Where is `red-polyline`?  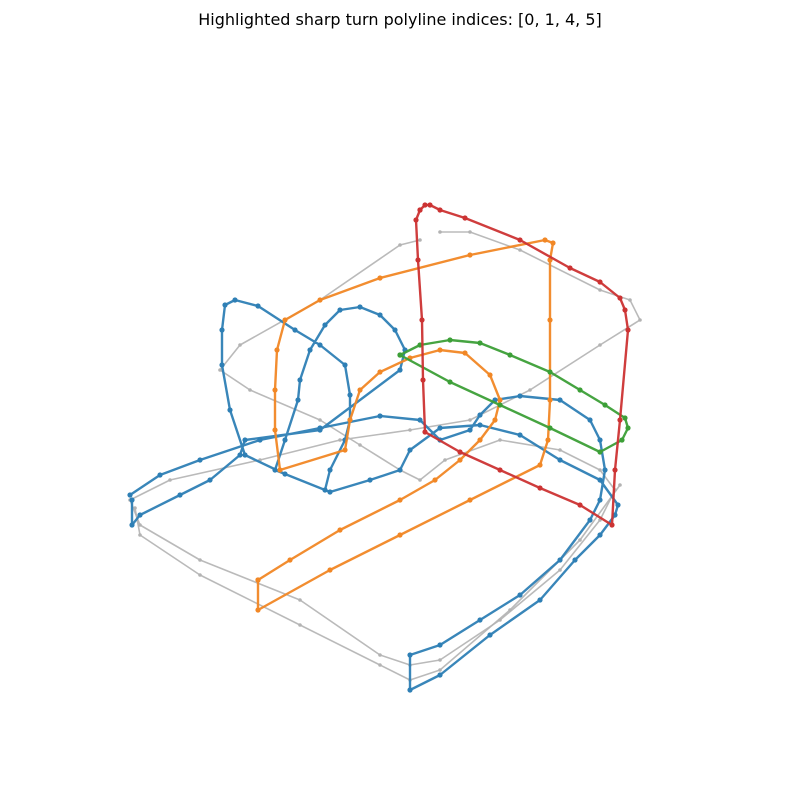 red-polyline is located at coordinates (522, 365).